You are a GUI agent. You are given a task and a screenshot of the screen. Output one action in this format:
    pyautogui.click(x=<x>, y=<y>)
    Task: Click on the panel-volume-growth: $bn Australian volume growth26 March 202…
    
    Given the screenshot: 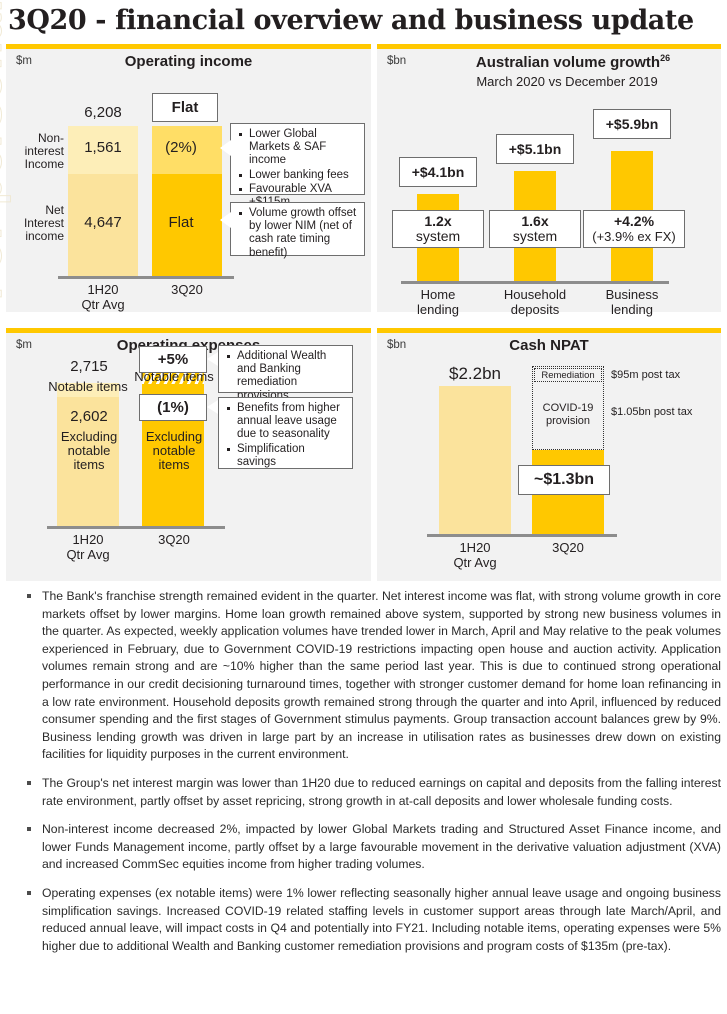 What is the action you would take?
    pyautogui.click(x=549, y=180)
    